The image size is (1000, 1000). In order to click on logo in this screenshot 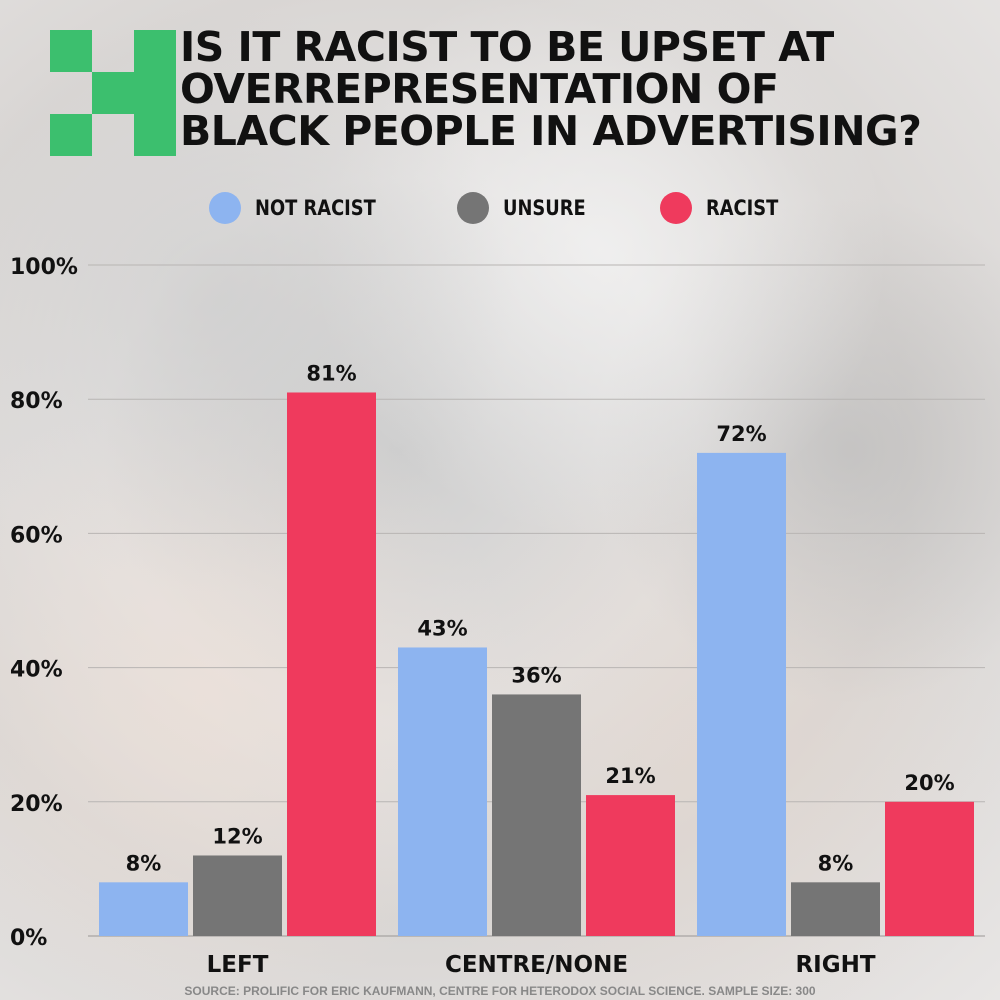, I will do `click(113, 93)`.